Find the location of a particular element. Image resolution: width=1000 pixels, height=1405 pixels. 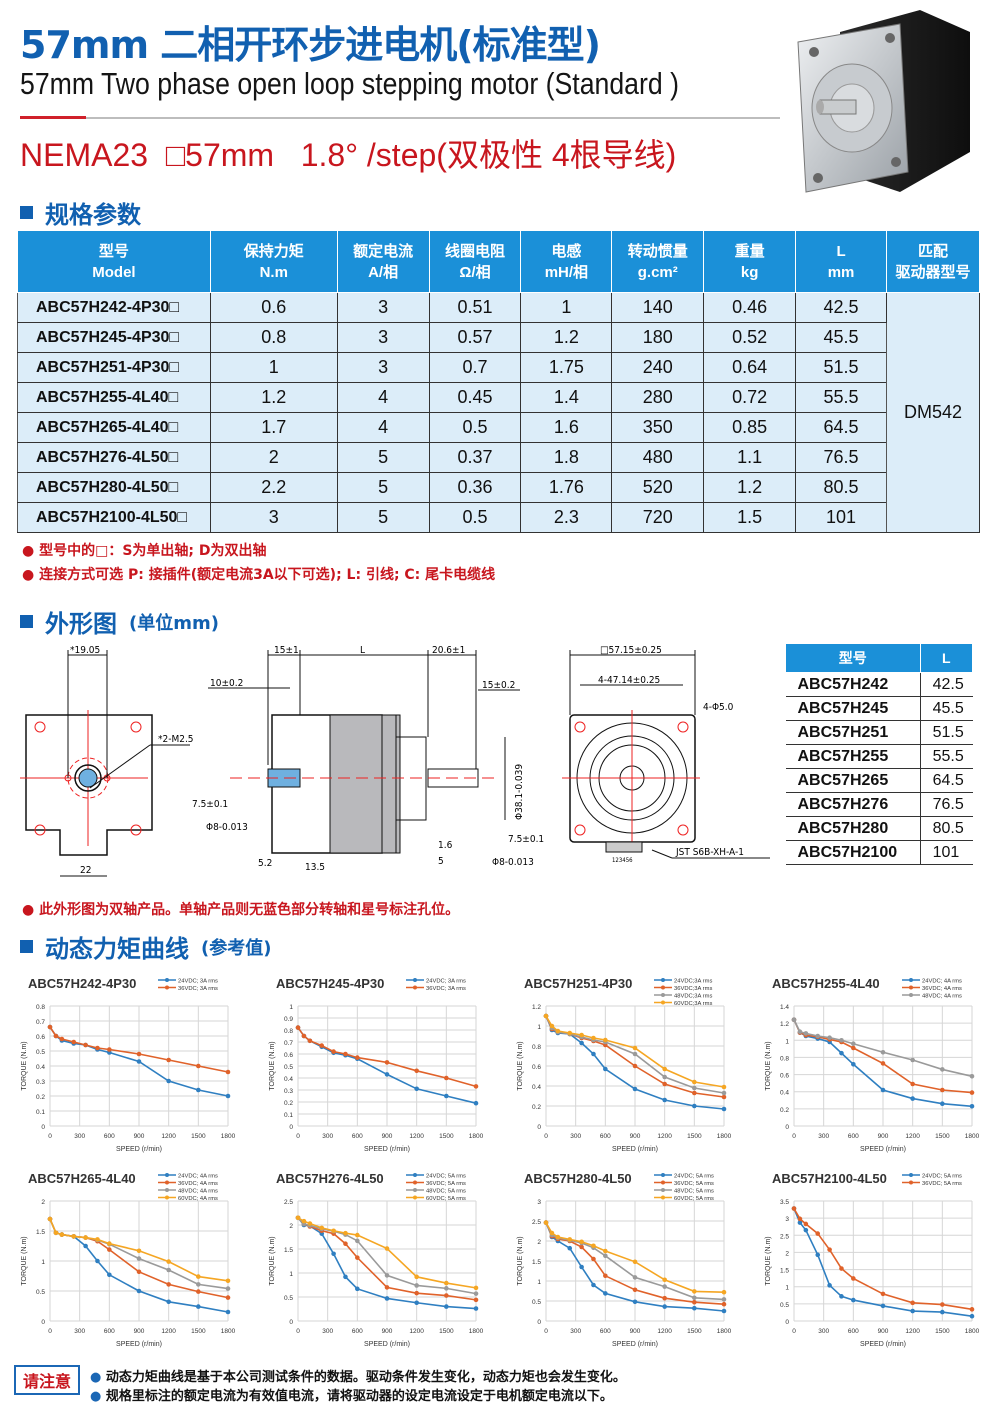

chart-title: ABC57H265-4L40 is located at coordinates (82, 1178).